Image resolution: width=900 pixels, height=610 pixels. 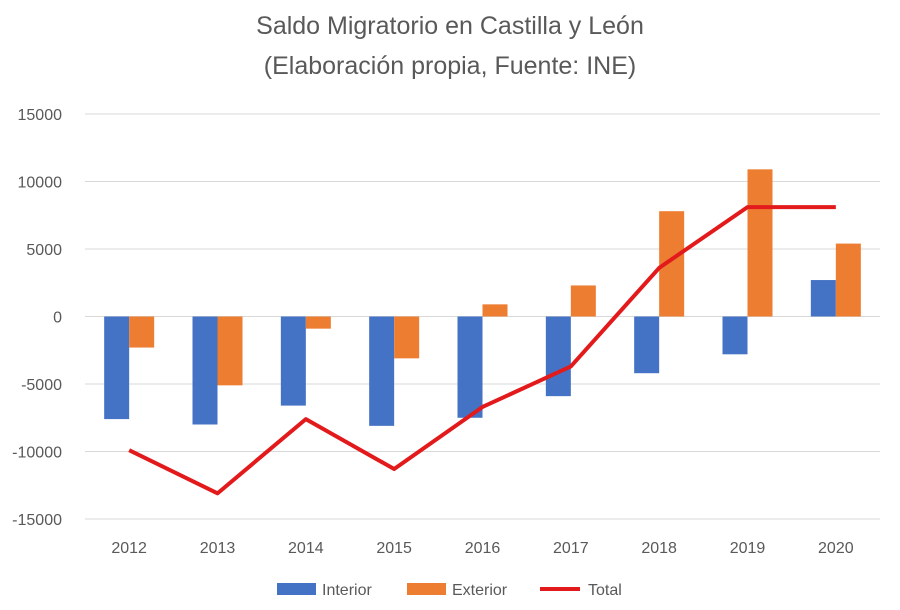 What do you see at coordinates (748, 548) in the screenshot?
I see `x-tick-label: 2019` at bounding box center [748, 548].